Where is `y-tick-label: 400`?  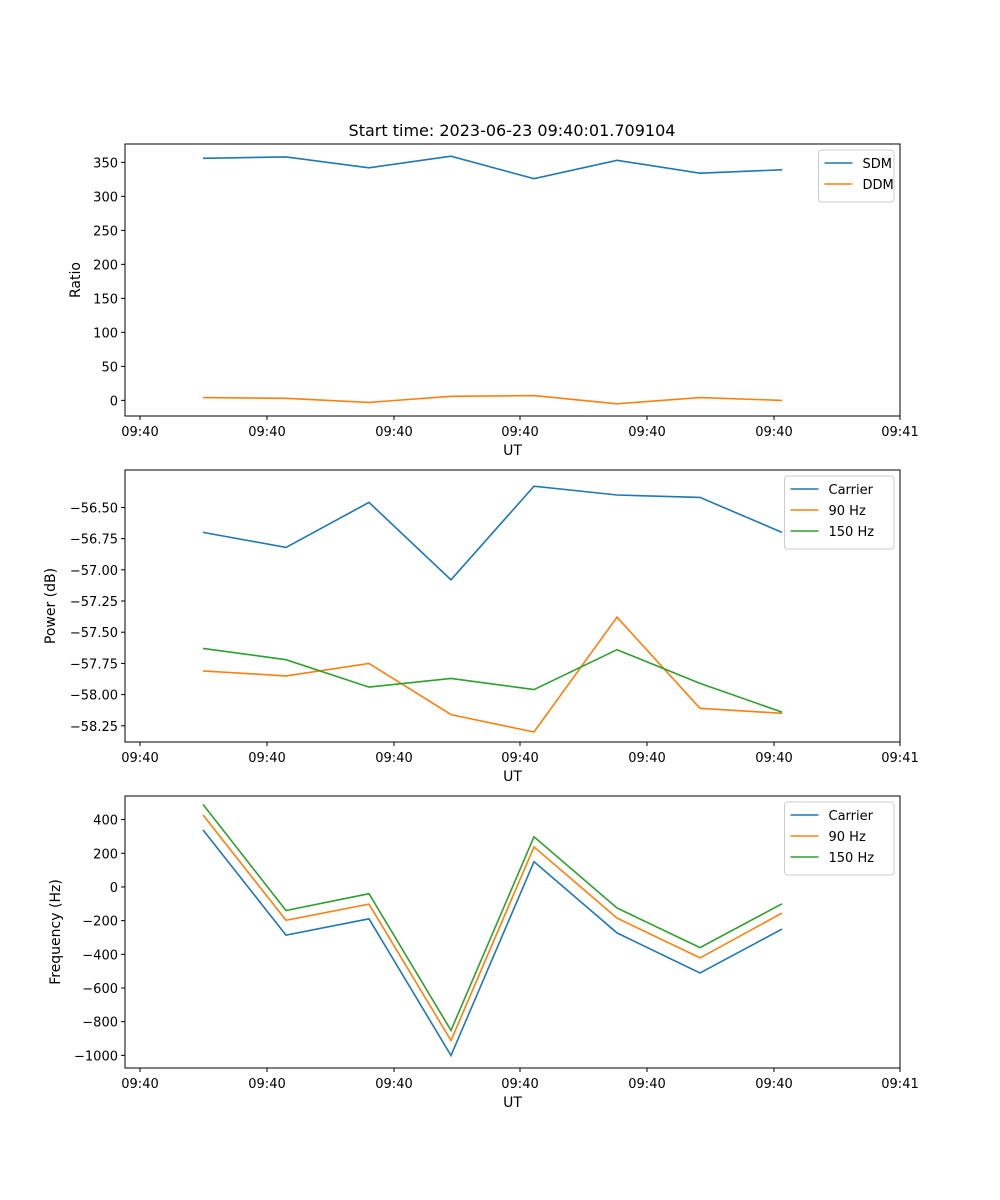
y-tick-label: 400 is located at coordinates (105, 821).